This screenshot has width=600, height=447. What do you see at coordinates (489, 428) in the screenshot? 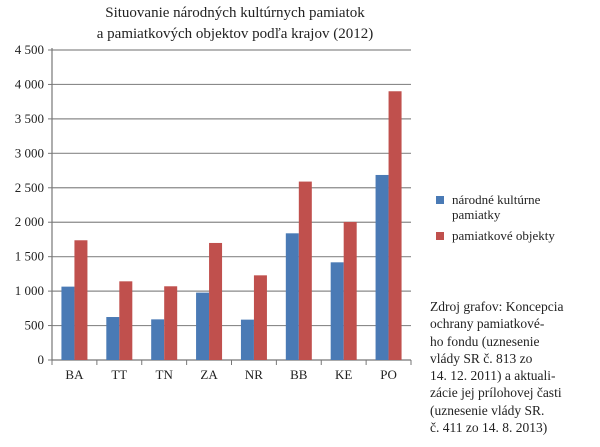
I see `source-line: č. 411 zo 14. 8. 2013)` at bounding box center [489, 428].